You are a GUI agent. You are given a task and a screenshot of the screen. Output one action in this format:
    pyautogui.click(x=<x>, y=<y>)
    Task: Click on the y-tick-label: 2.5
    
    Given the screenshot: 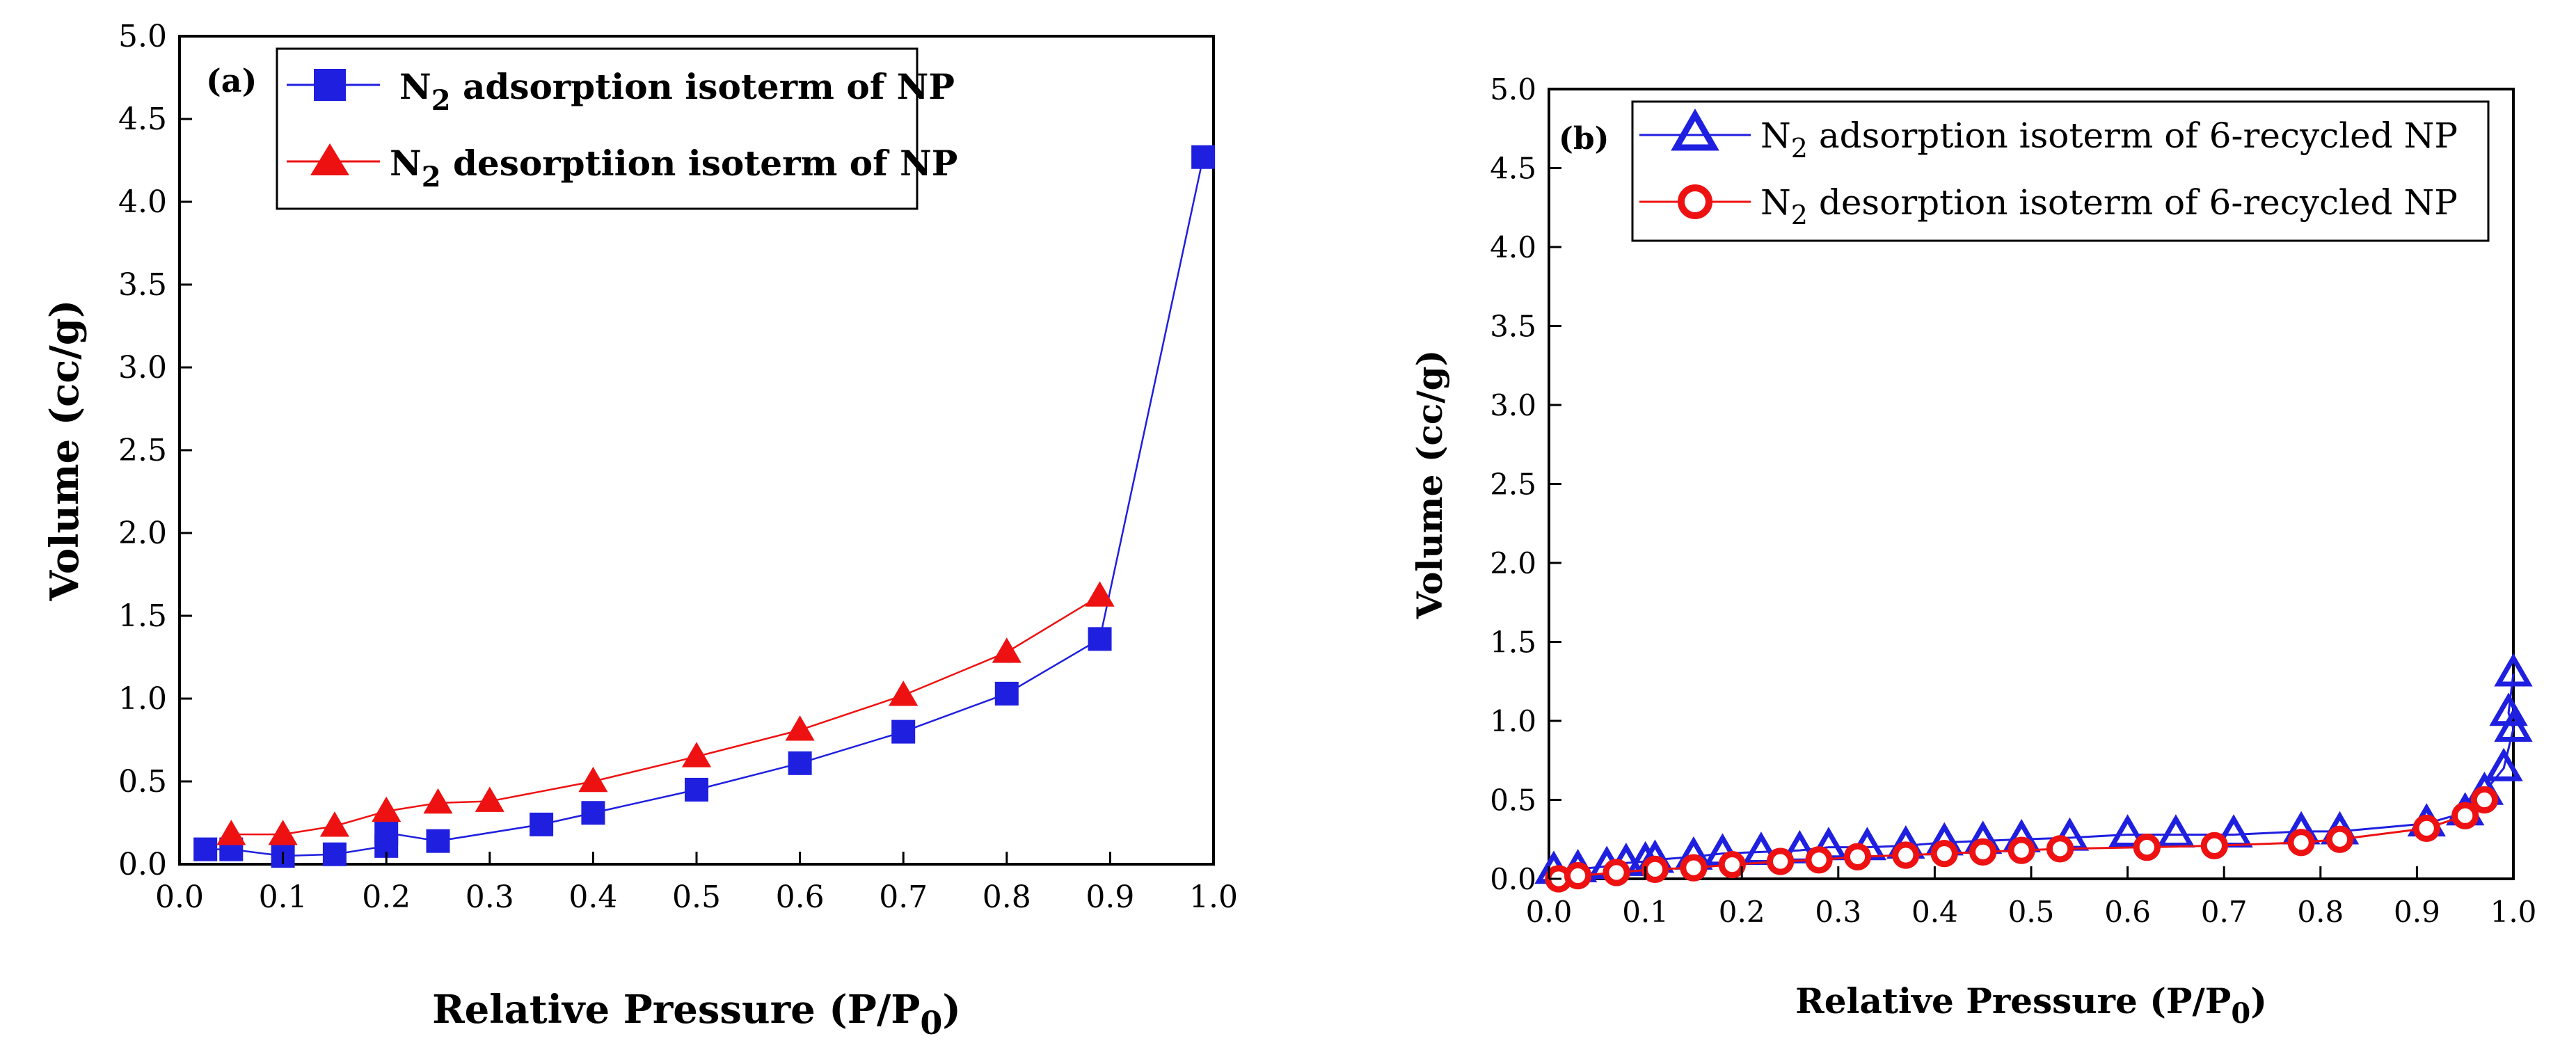 What is the action you would take?
    pyautogui.click(x=142, y=450)
    